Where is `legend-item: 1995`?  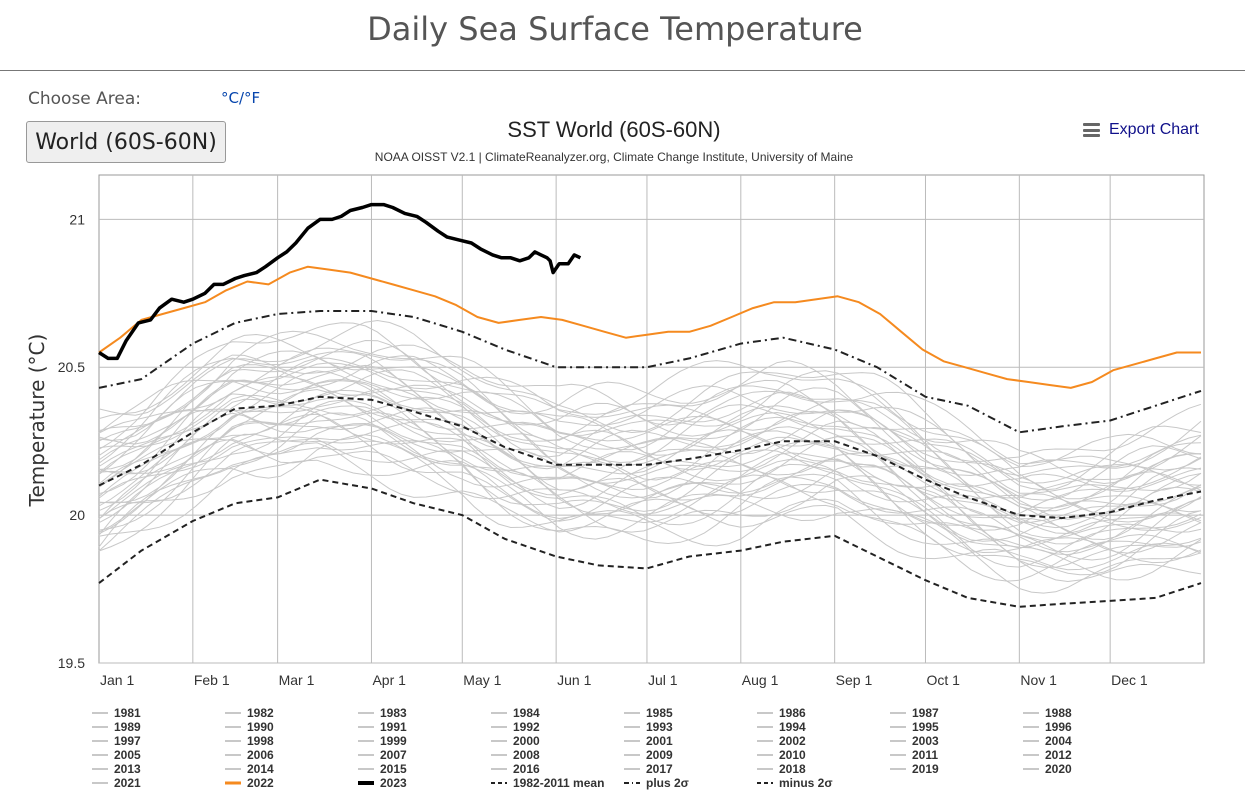 legend-item: 1995 is located at coordinates (956, 727).